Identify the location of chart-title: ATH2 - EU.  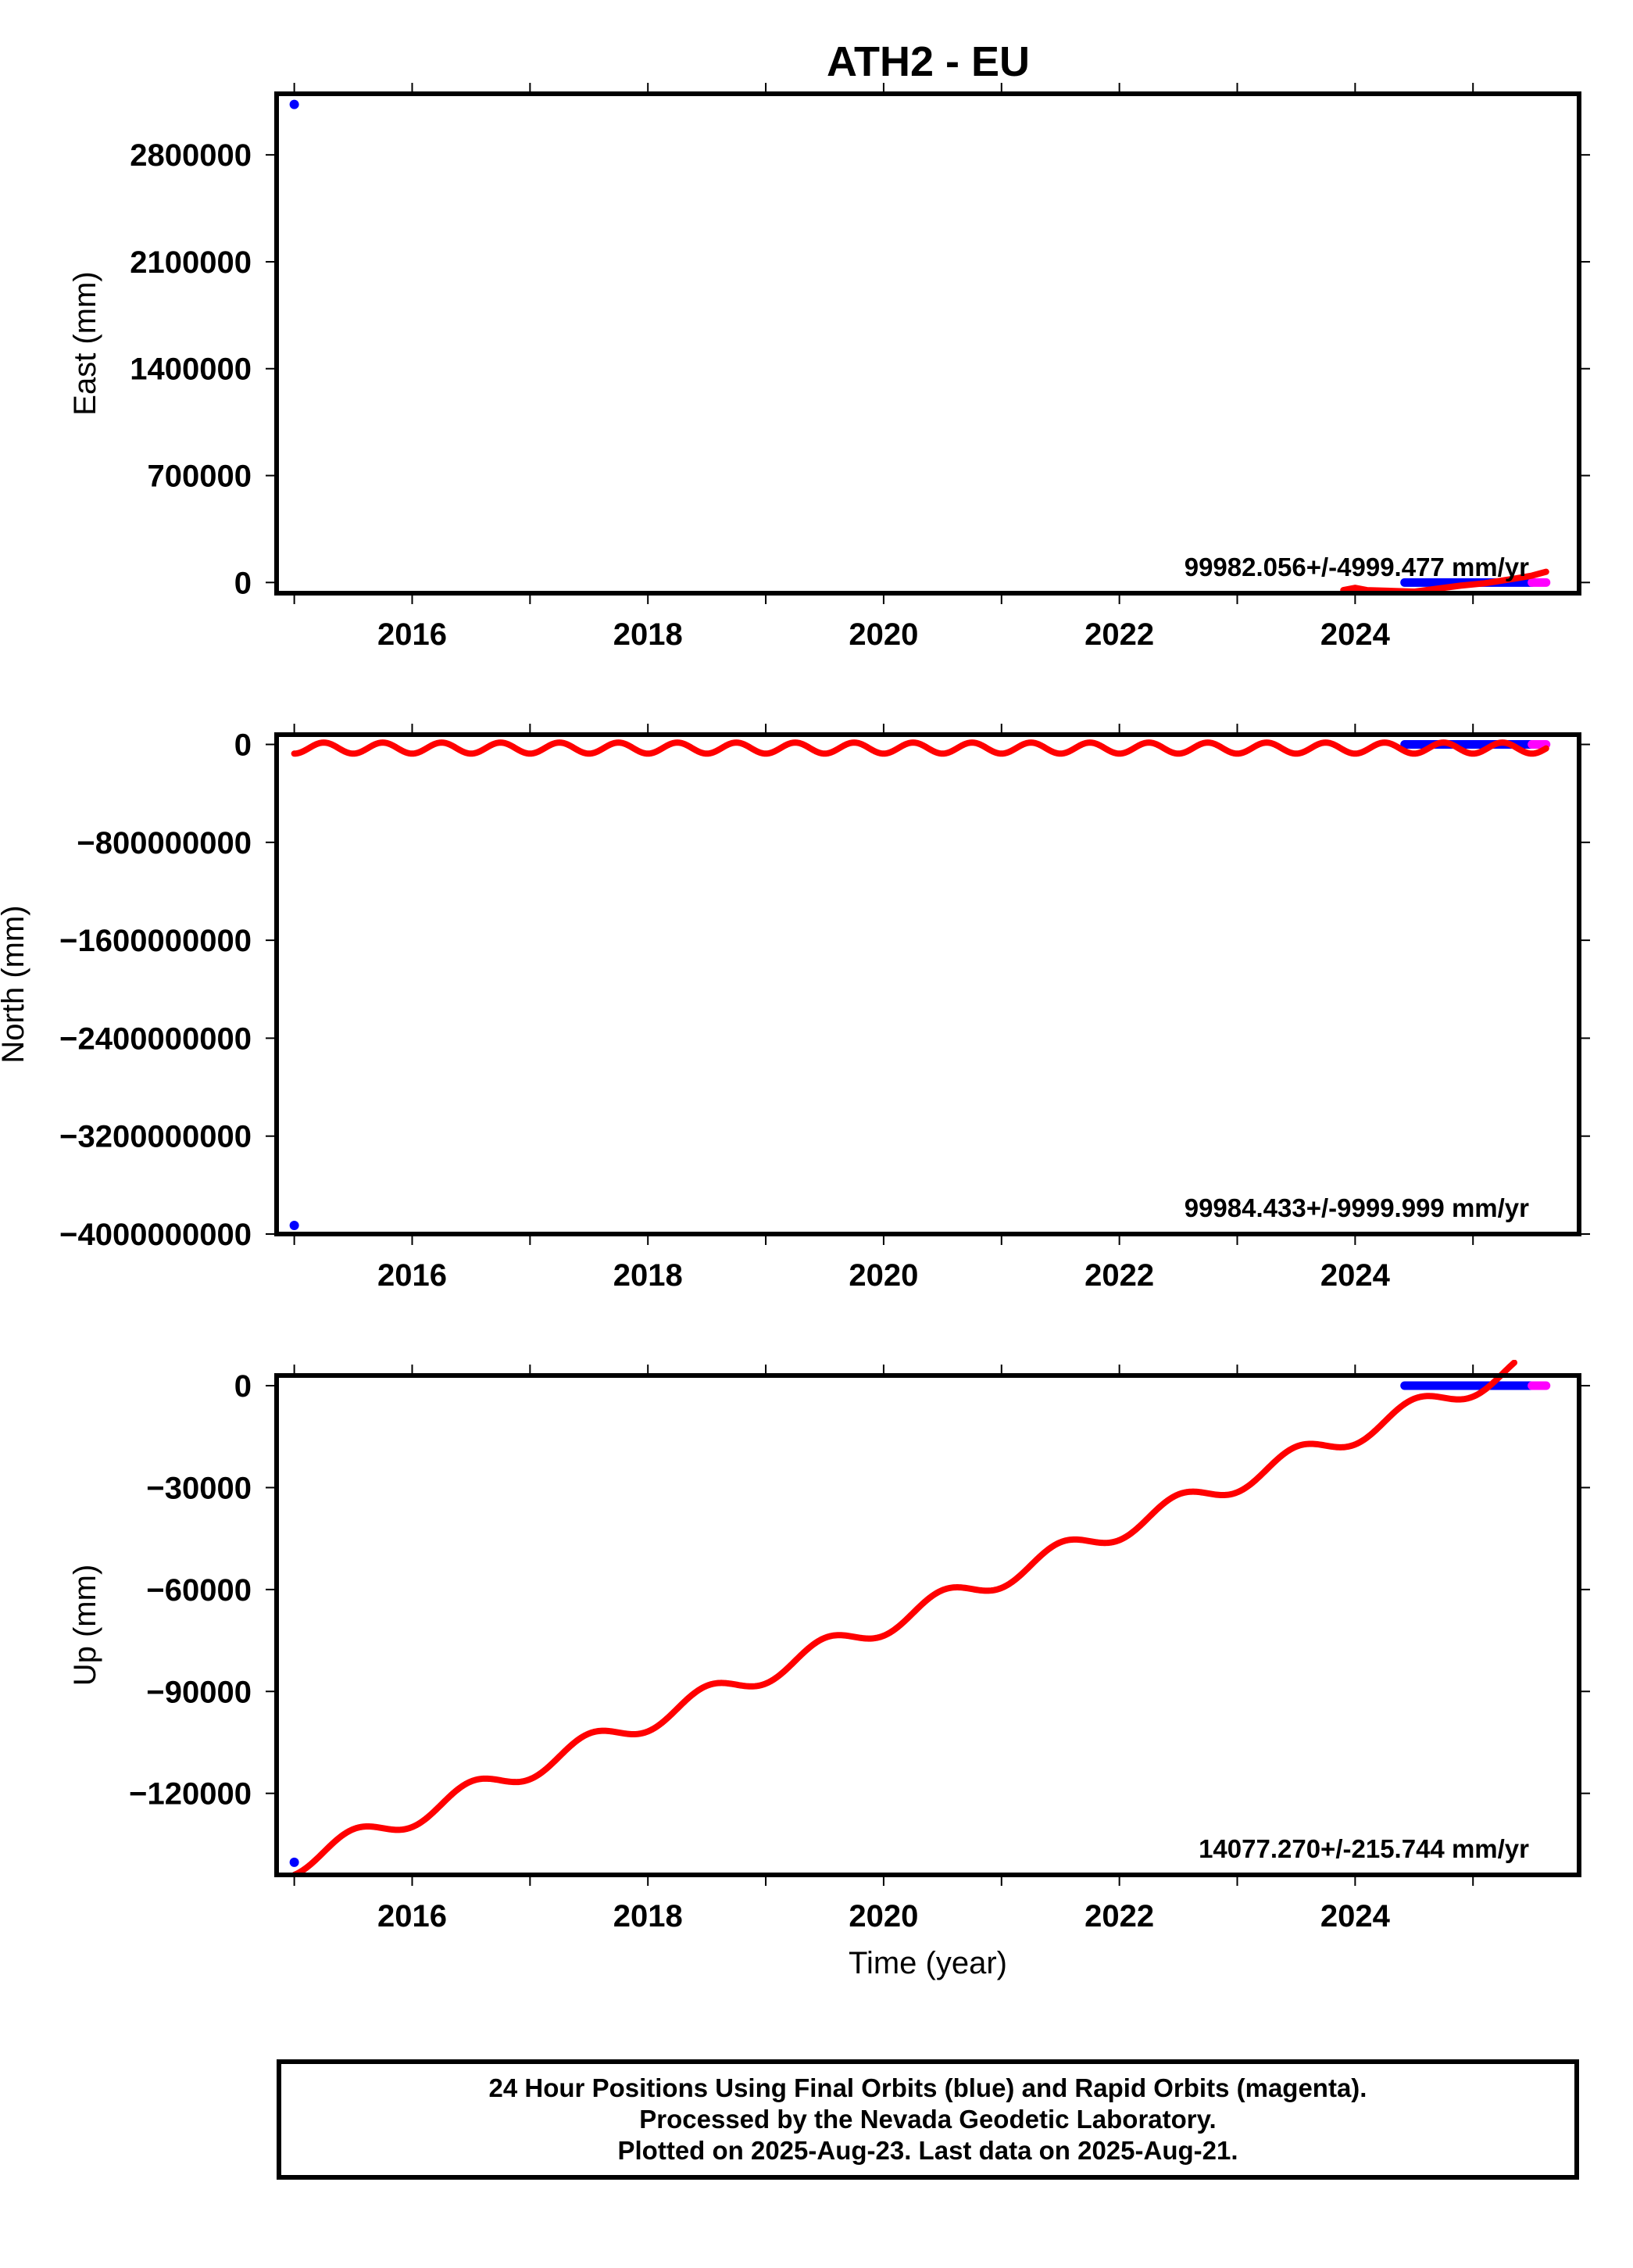
(928, 62).